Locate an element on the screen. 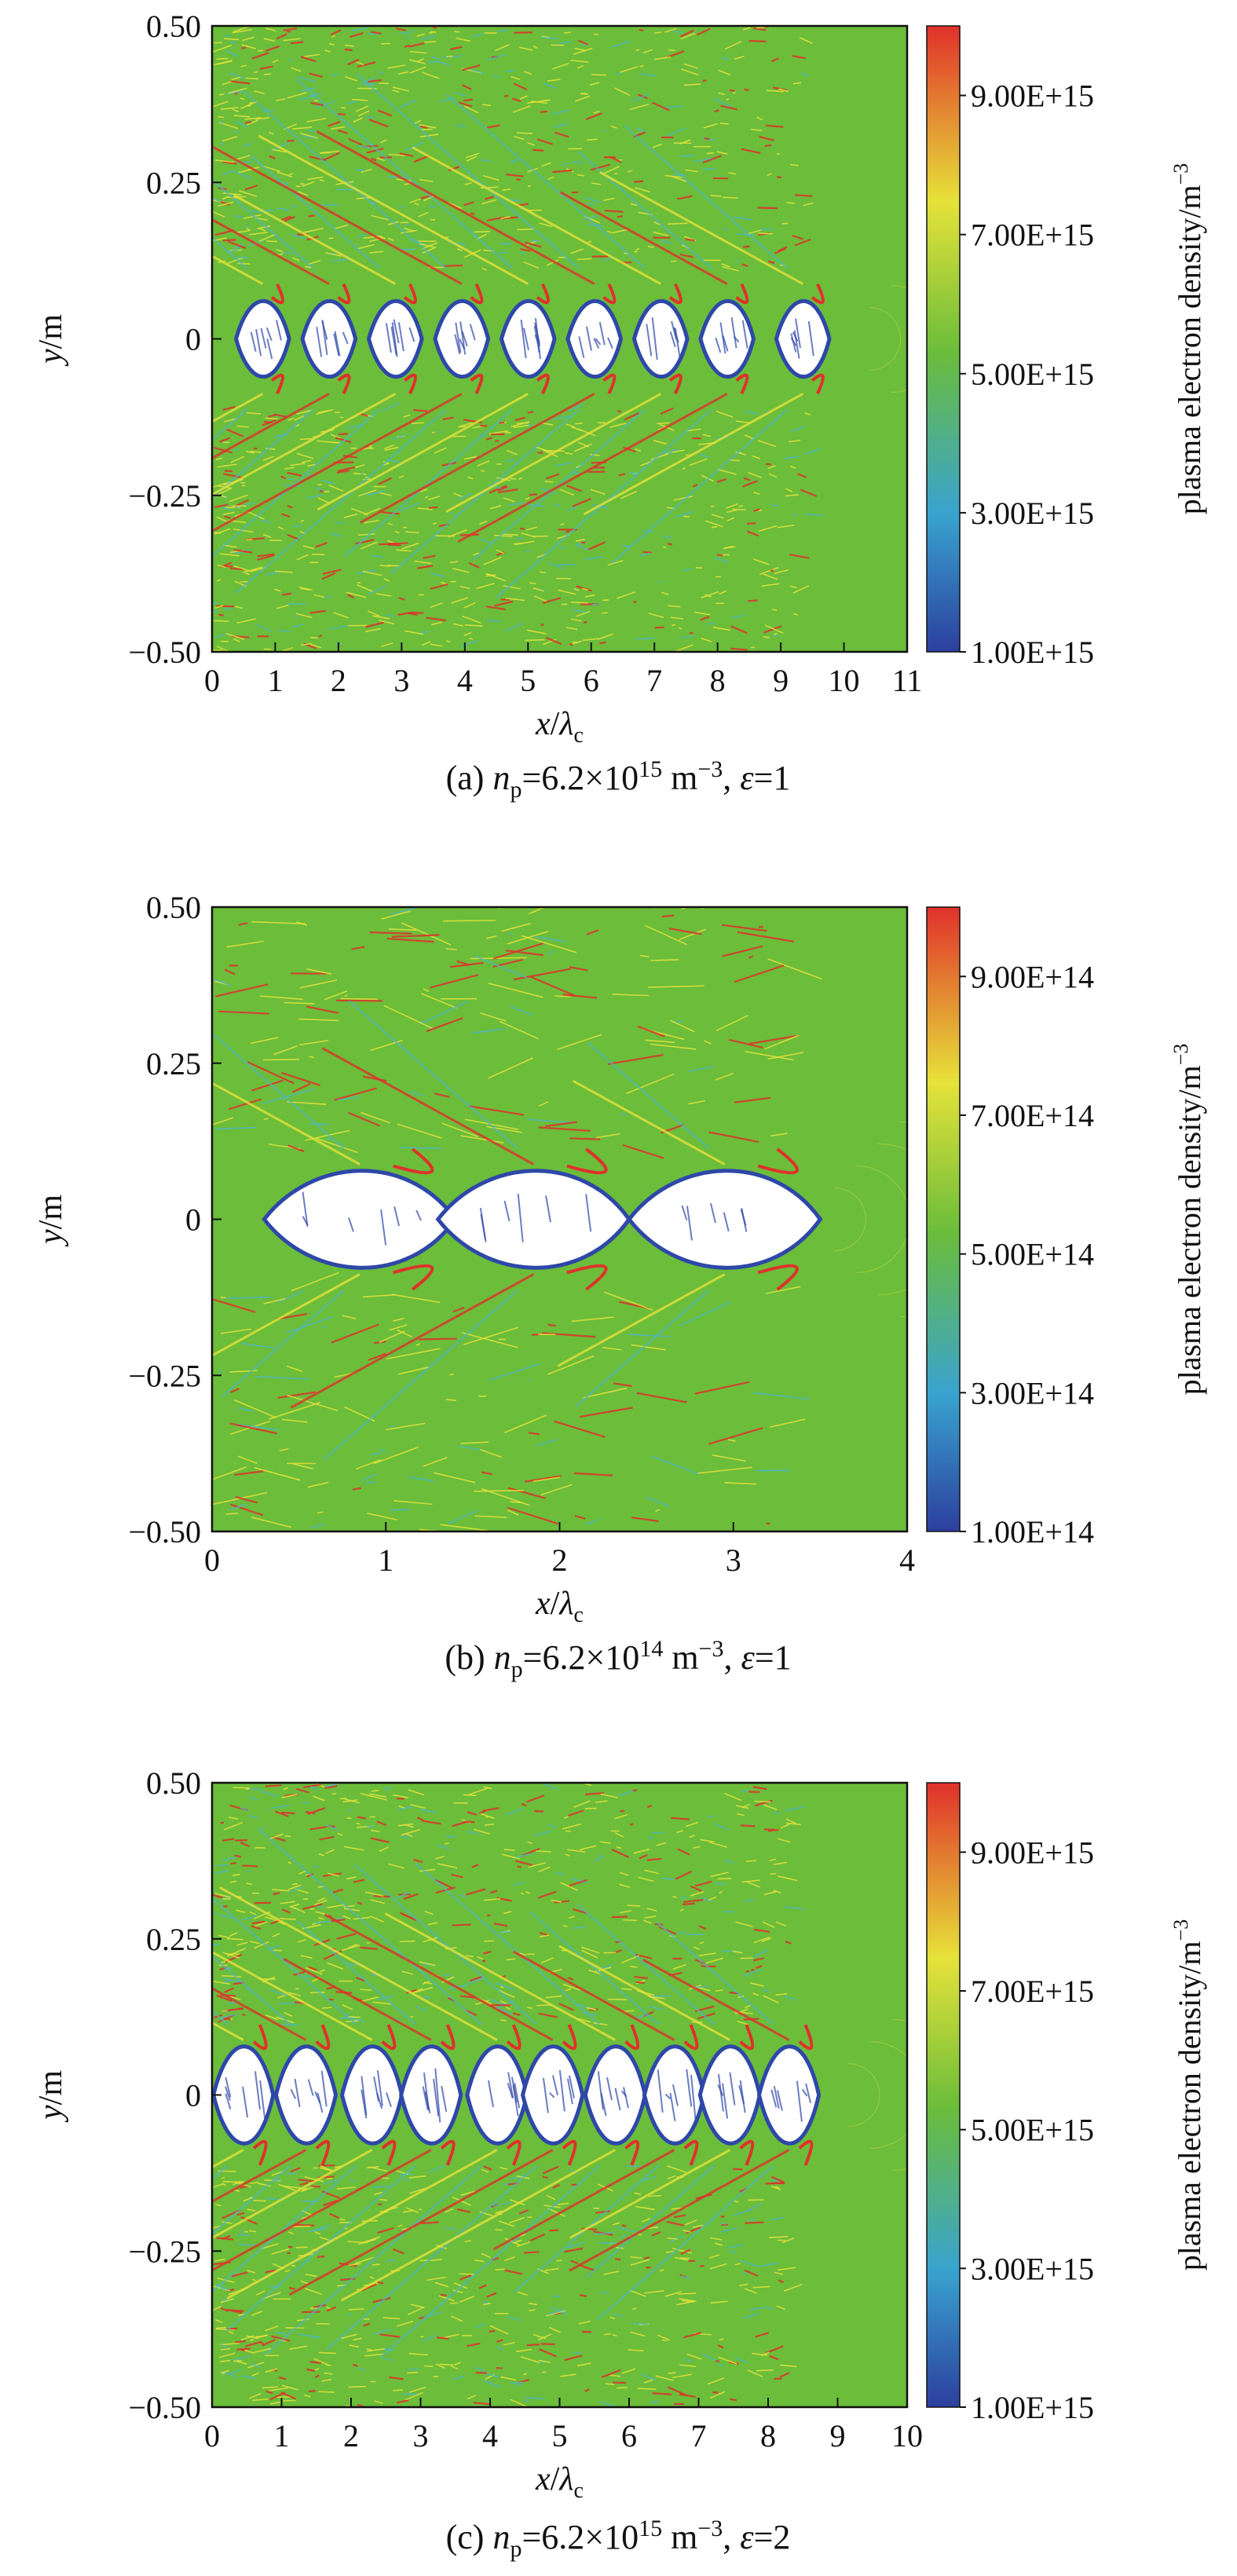 Image resolution: width=1237 pixels, height=2576 pixels. x-tick-label: 0 is located at coordinates (212, 2436).